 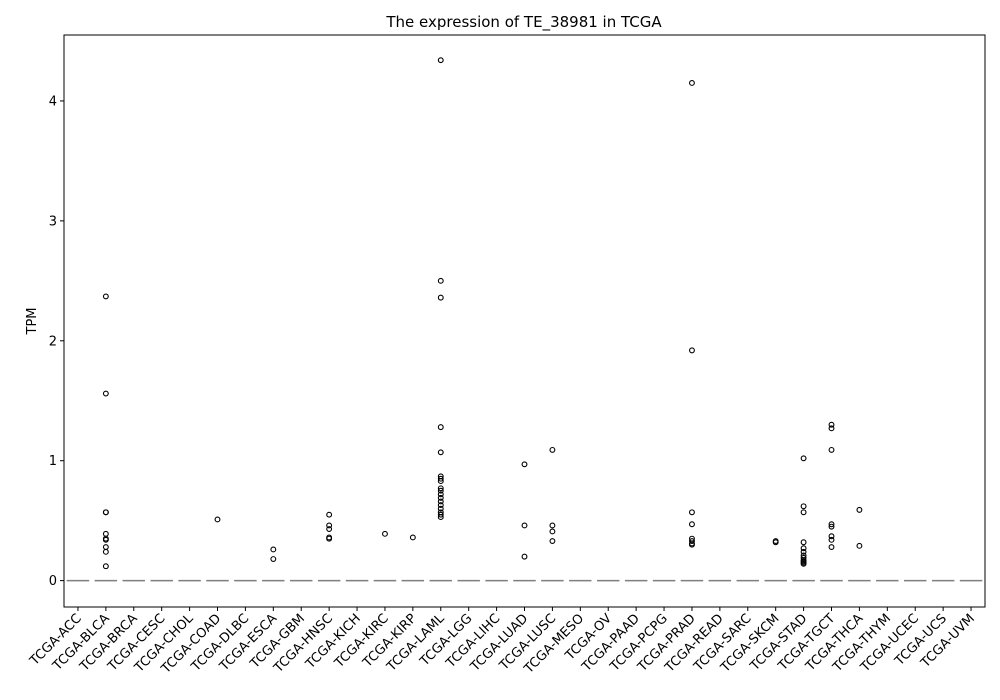 What do you see at coordinates (523, 22) in the screenshot?
I see `chart-title: The expression of TE_38981 in TCGA` at bounding box center [523, 22].